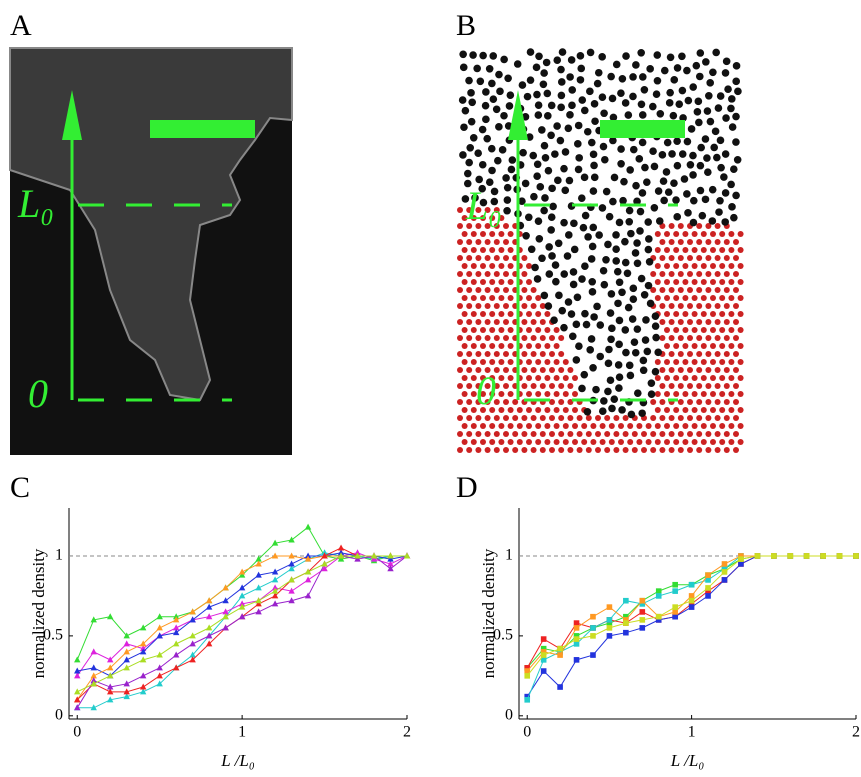  Describe the element at coordinates (527, 732) in the screenshot. I see `x-tick-label: 0` at that location.